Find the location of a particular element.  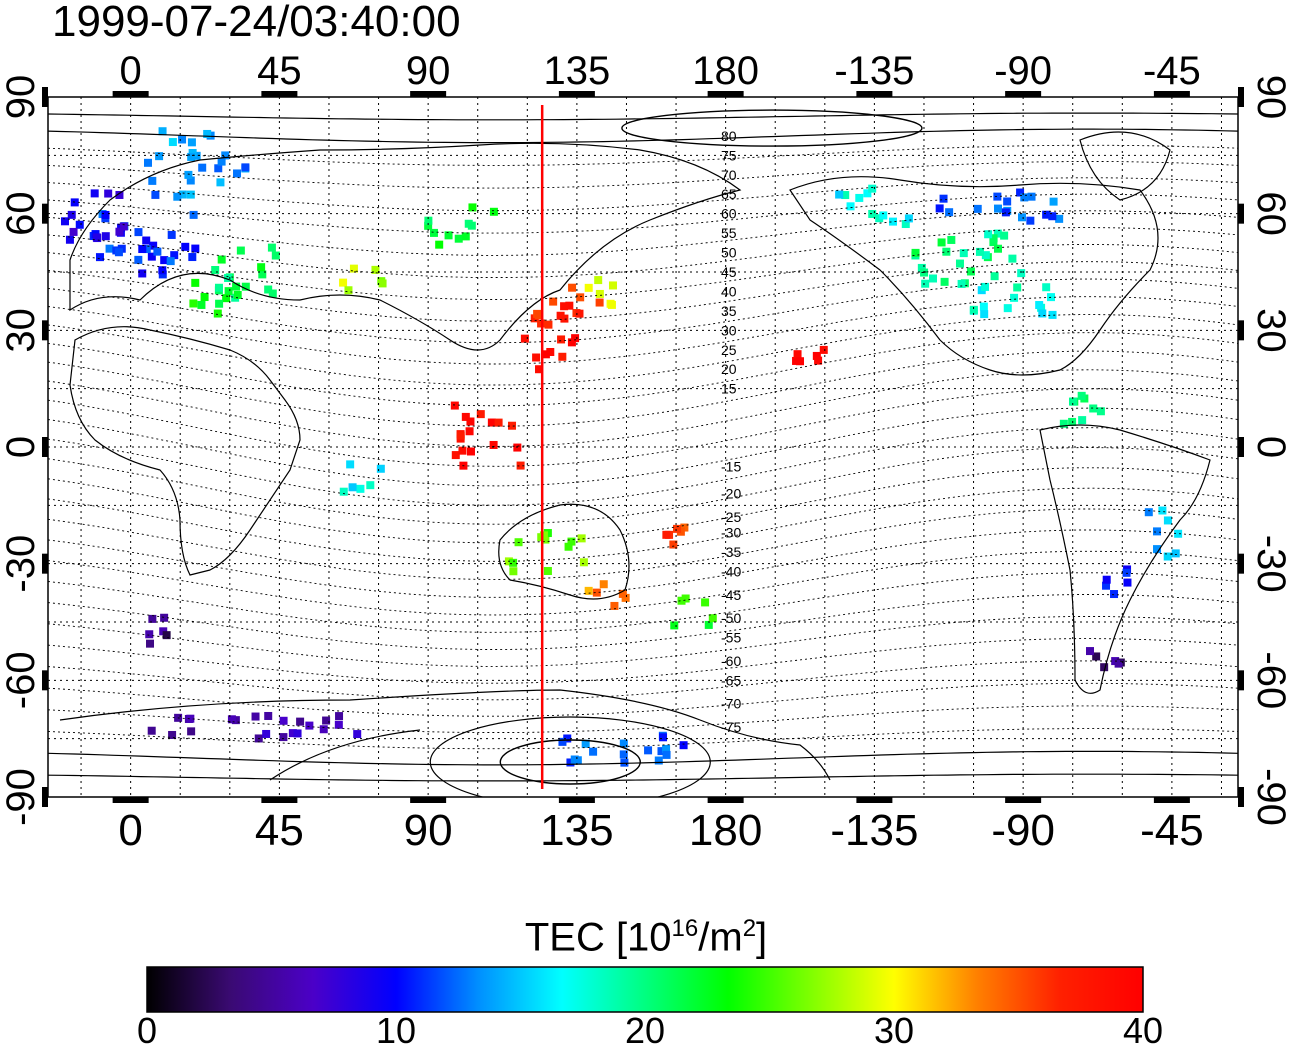

colorbar-title-exponent: 16 is located at coordinates (685, 928).